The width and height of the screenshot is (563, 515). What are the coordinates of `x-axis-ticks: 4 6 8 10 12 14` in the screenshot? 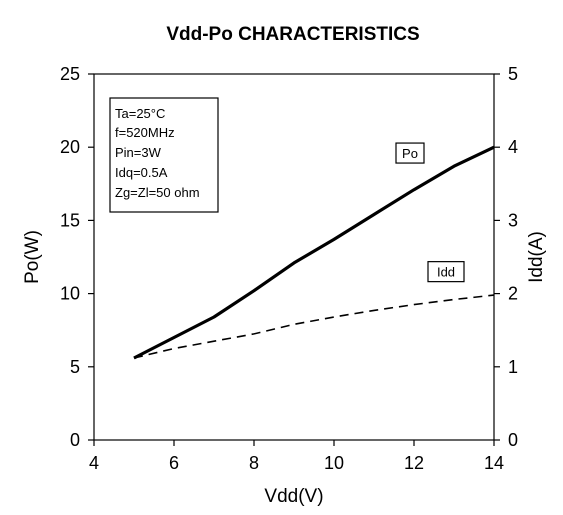 It's located at (296, 456).